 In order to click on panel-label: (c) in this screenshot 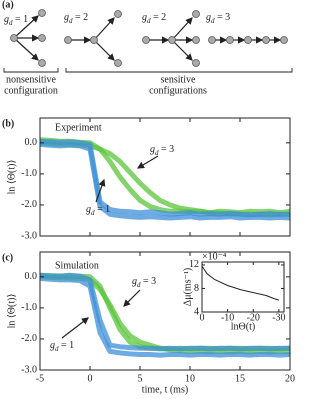, I will do `click(7, 257)`.